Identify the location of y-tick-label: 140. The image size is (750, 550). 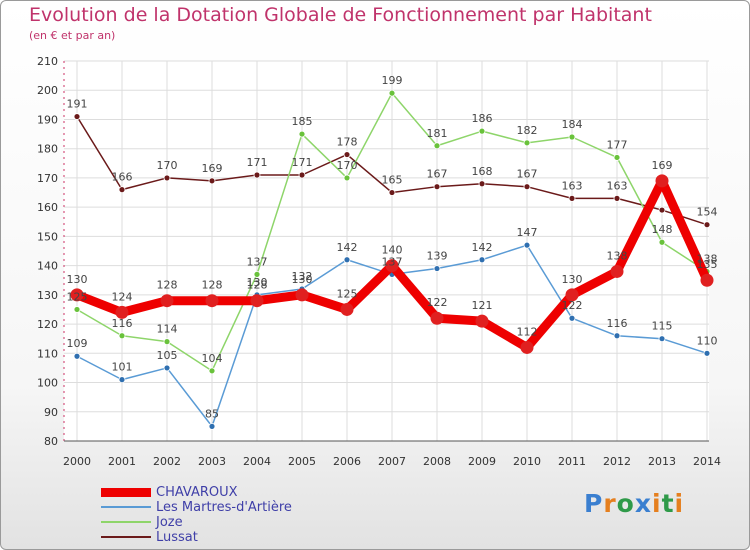
(47, 266).